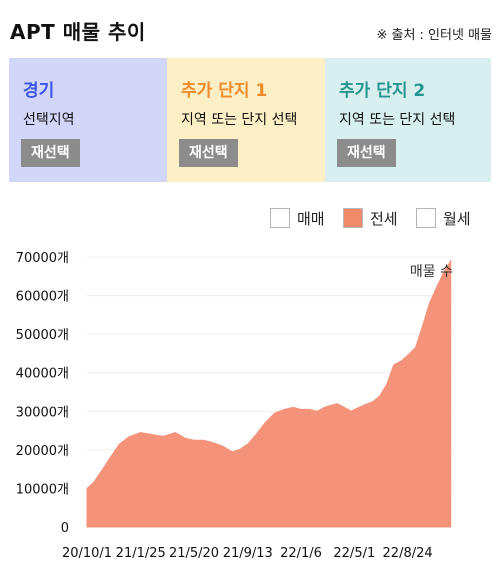  Describe the element at coordinates (382, 91) in the screenshot. I see `panel-title: 추가 단지 2` at that location.